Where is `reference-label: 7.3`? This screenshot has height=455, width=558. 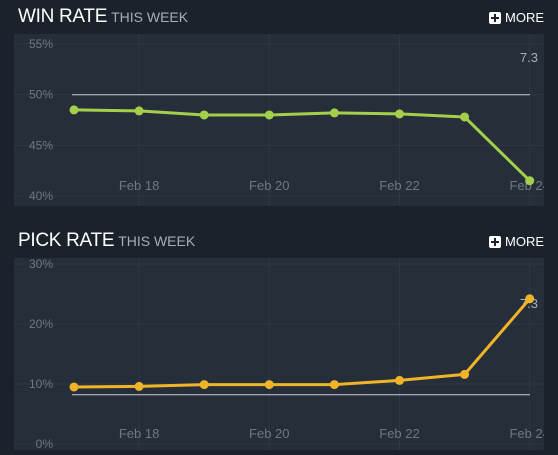
reference-label: 7.3 is located at coordinates (529, 57).